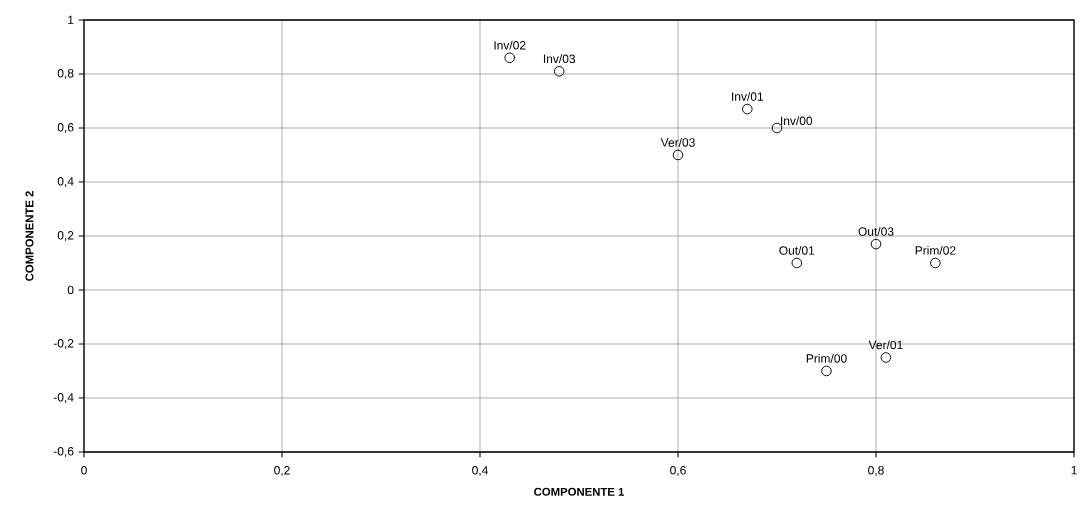  What do you see at coordinates (65, 128) in the screenshot?
I see `y-tick-label: 0,6` at bounding box center [65, 128].